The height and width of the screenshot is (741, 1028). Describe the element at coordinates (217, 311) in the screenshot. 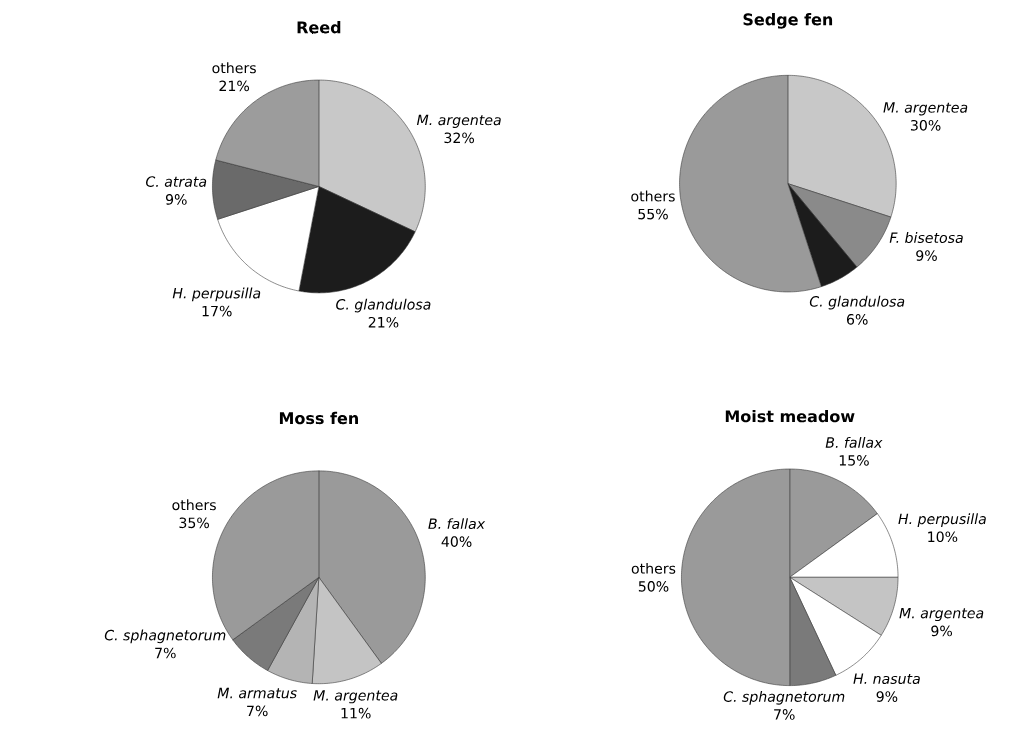

I see `data-label: 17%` at that location.